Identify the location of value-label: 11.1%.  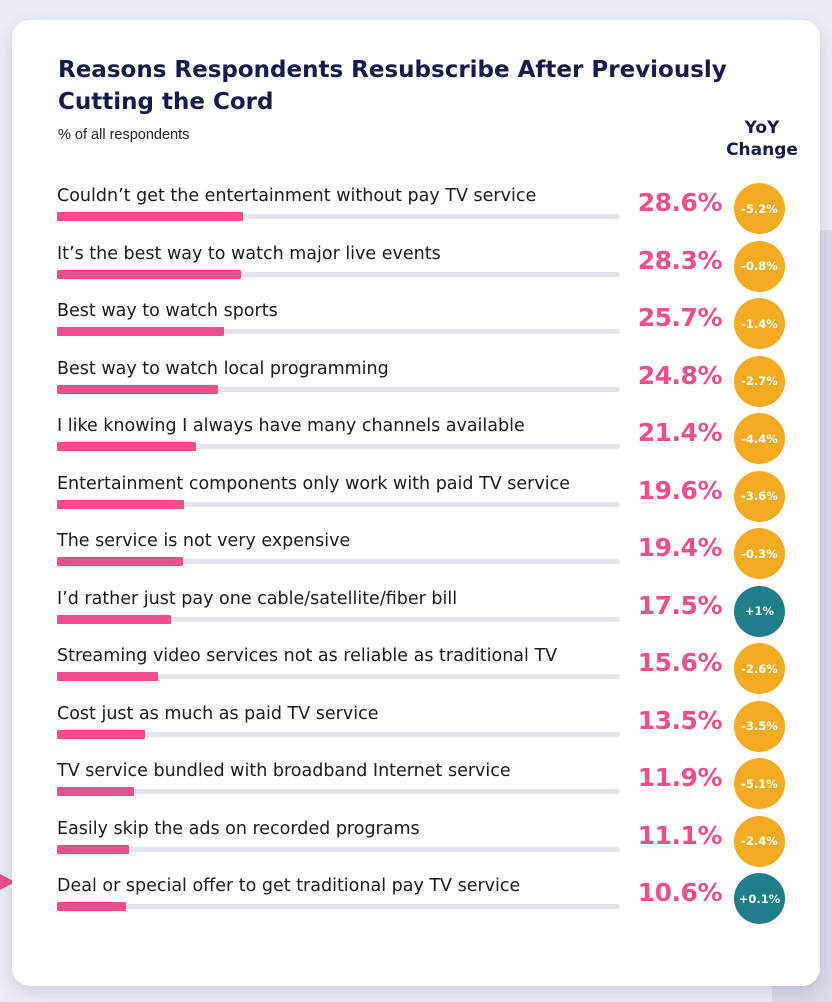
(680, 835).